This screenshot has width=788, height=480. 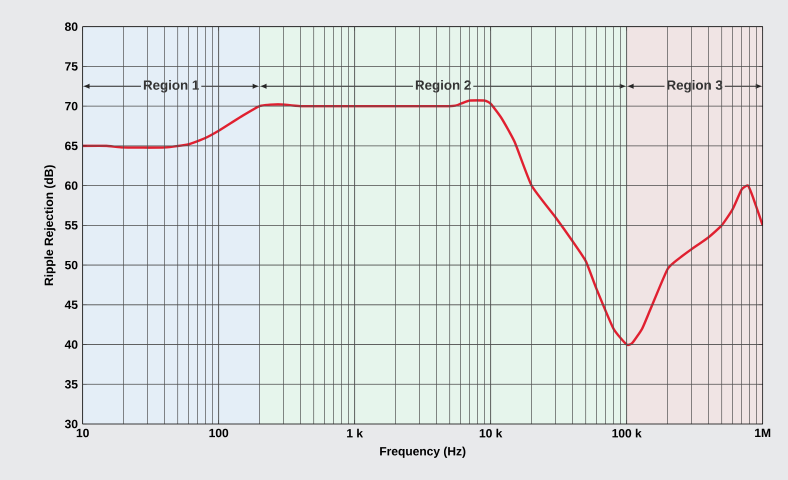 I want to click on x-tick-label: 100, so click(x=218, y=433).